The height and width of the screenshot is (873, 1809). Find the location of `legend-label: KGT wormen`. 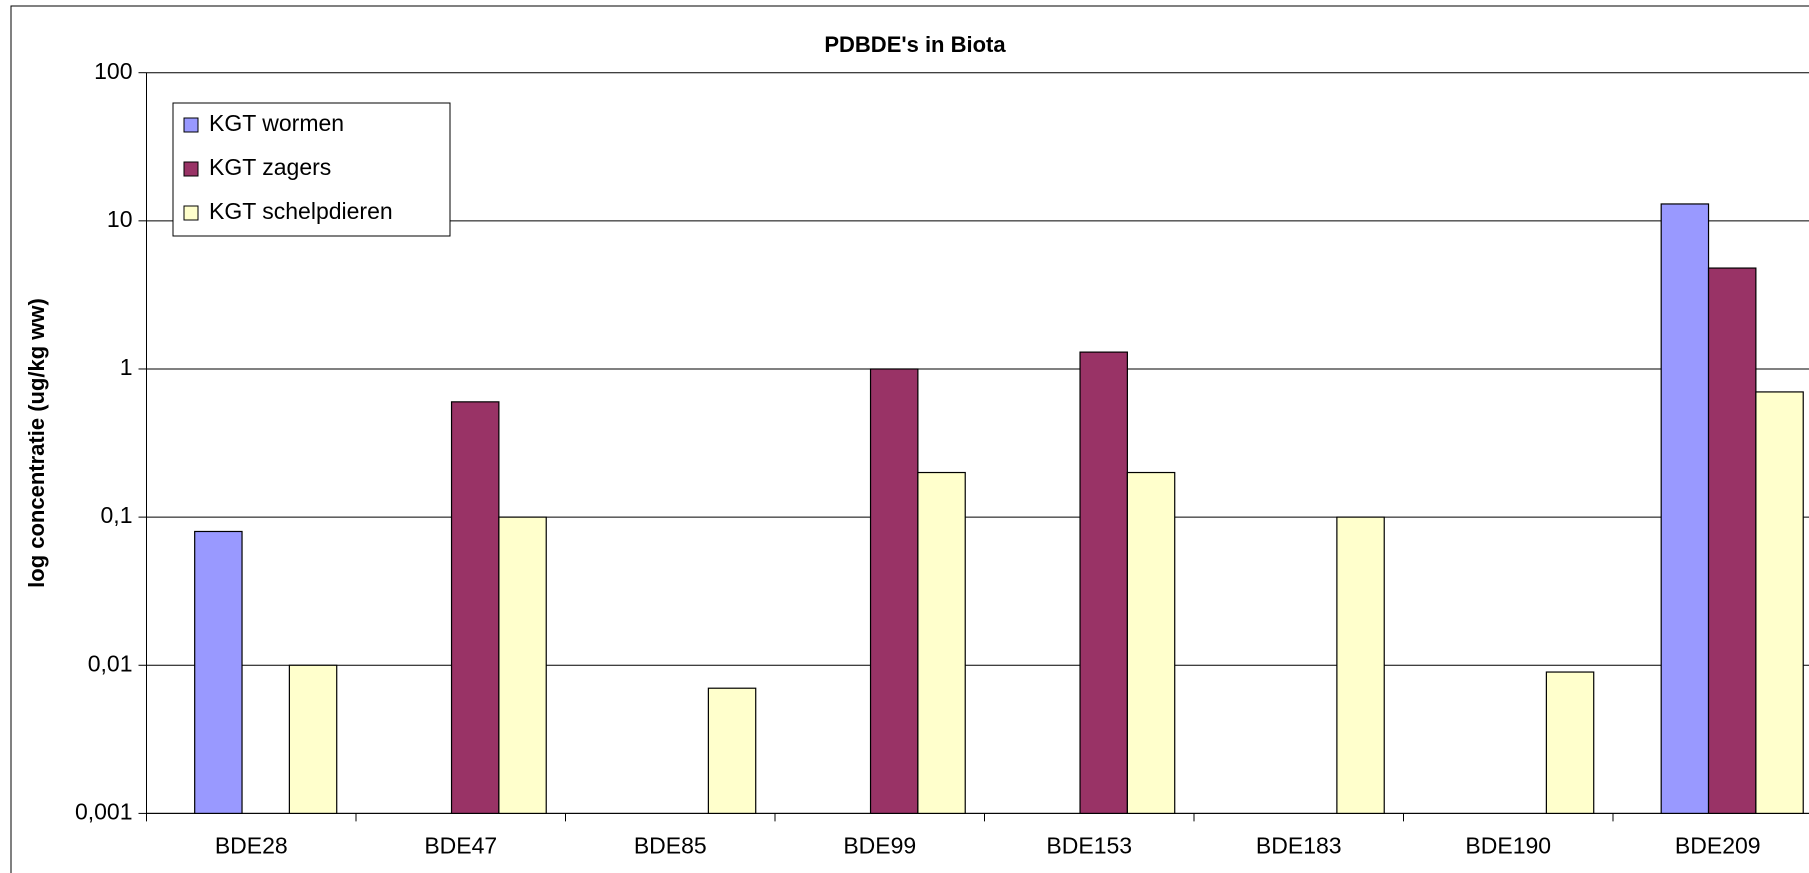

legend-label: KGT wormen is located at coordinates (276, 123).